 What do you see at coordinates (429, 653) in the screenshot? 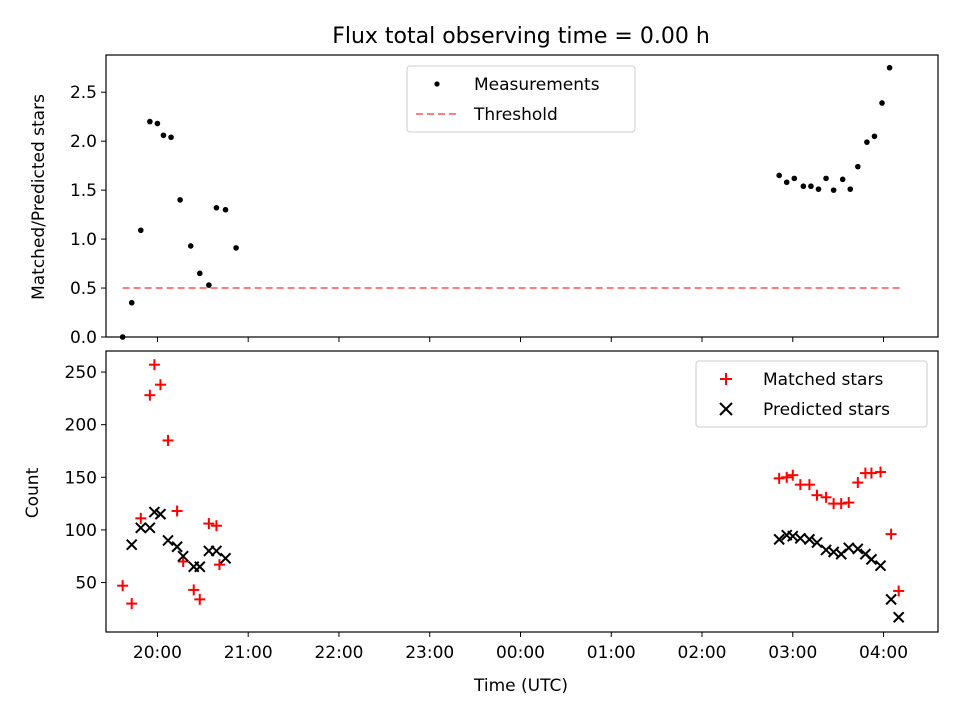
I see `bottom-x-tick-label: 23:00` at bounding box center [429, 653].